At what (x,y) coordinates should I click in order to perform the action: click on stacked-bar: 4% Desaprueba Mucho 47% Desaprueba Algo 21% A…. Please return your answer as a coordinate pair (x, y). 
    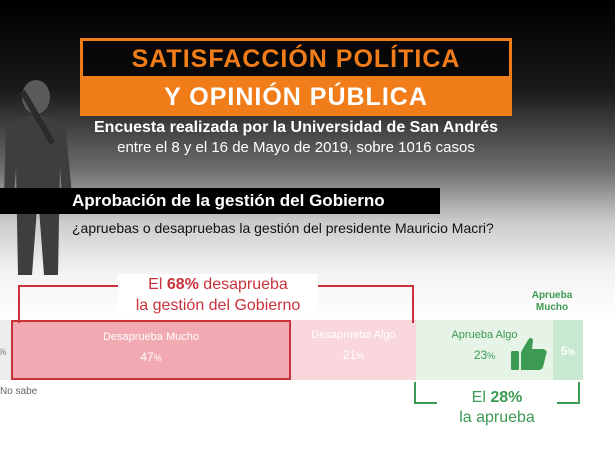
    Looking at the image, I should click on (307, 350).